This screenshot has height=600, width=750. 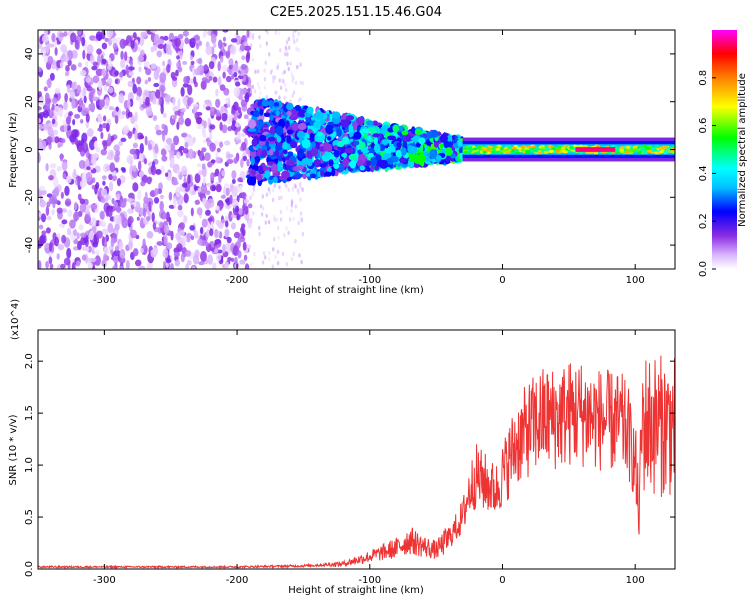 I want to click on colorbar-tick-label: 0.8, so click(x=703, y=78).